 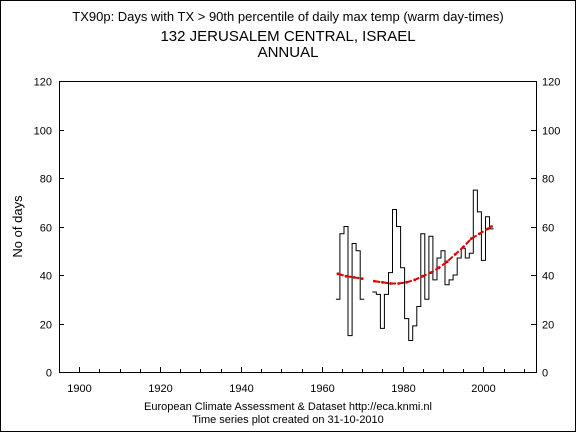 I want to click on x-tick-label: 1980, so click(x=403, y=389).